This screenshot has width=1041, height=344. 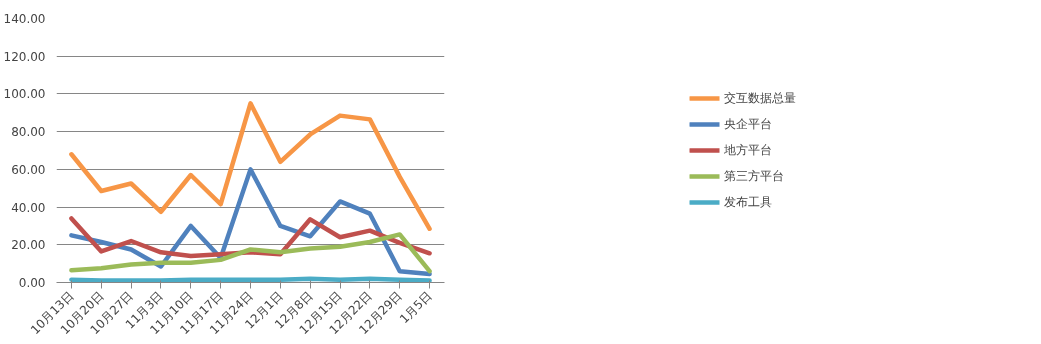 I want to click on y-tick-label: 140.00, so click(x=24, y=19).